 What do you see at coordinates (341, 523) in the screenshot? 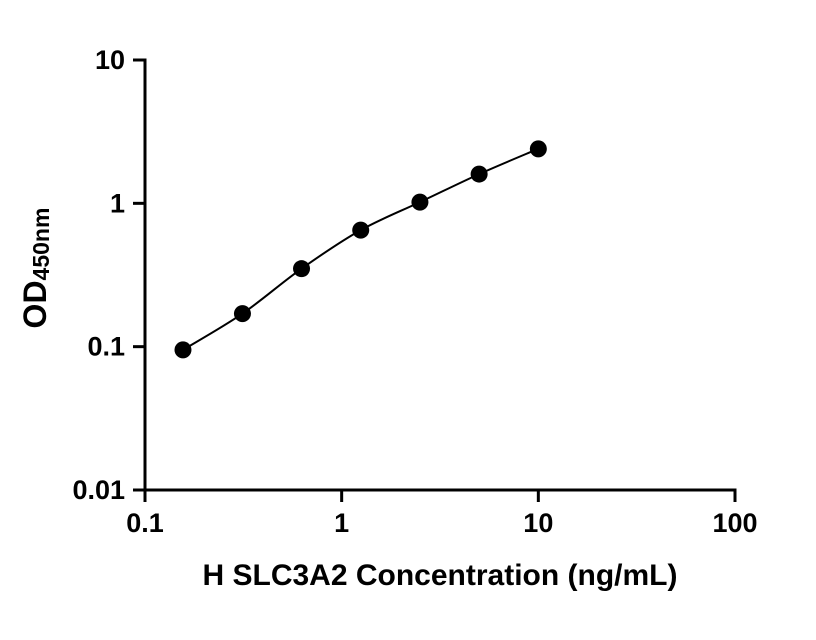
I see `x-tick-label: 1` at bounding box center [341, 523].